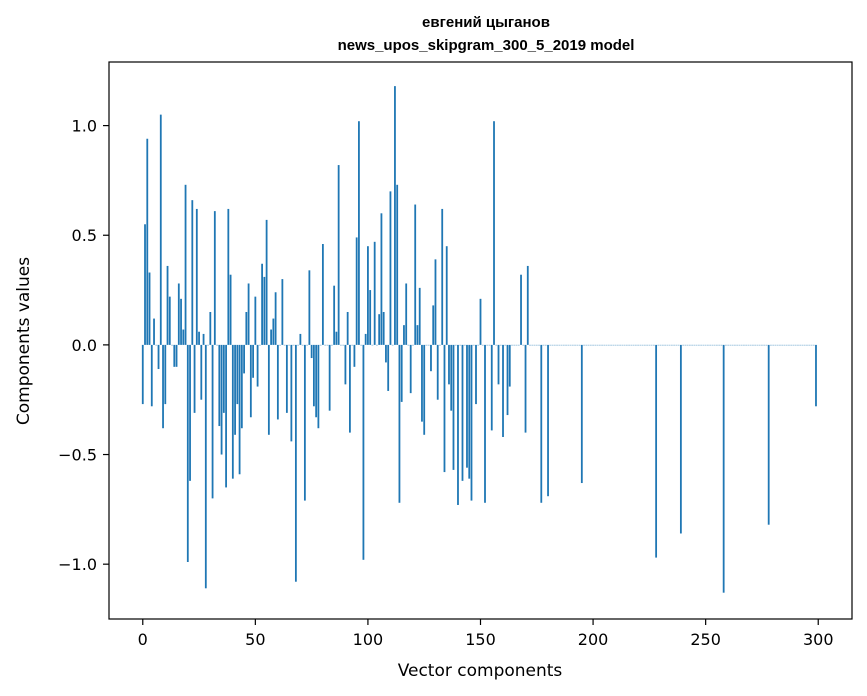  Describe the element at coordinates (77, 455) in the screenshot. I see `y-tick-label: −0.5` at that location.